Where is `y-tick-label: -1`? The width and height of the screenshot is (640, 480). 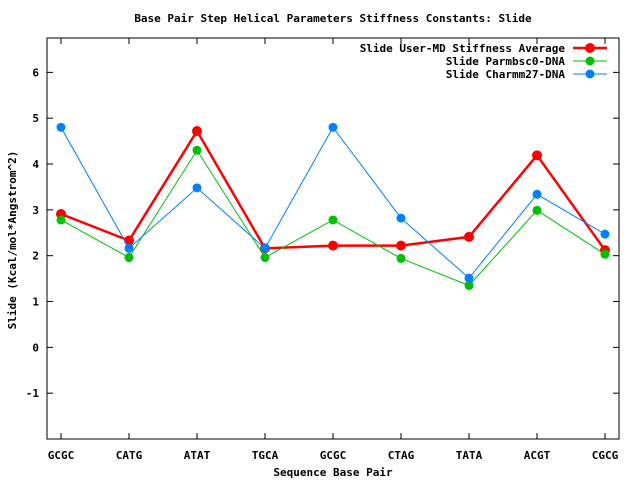
y-tick-label: -1 is located at coordinates (33, 393).